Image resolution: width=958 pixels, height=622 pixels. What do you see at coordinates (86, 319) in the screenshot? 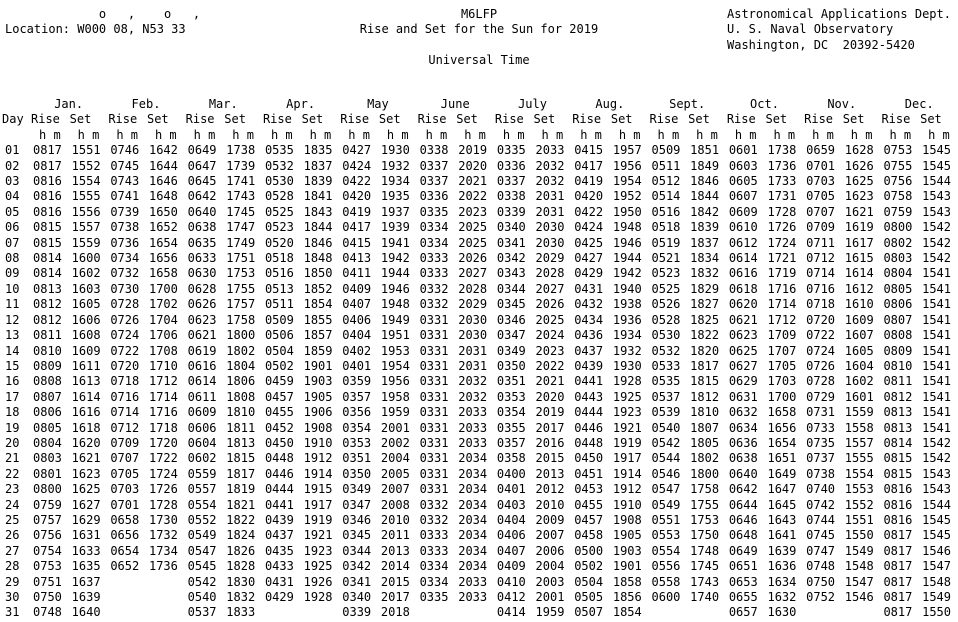
I see `set-time-cell: 1606` at bounding box center [86, 319].